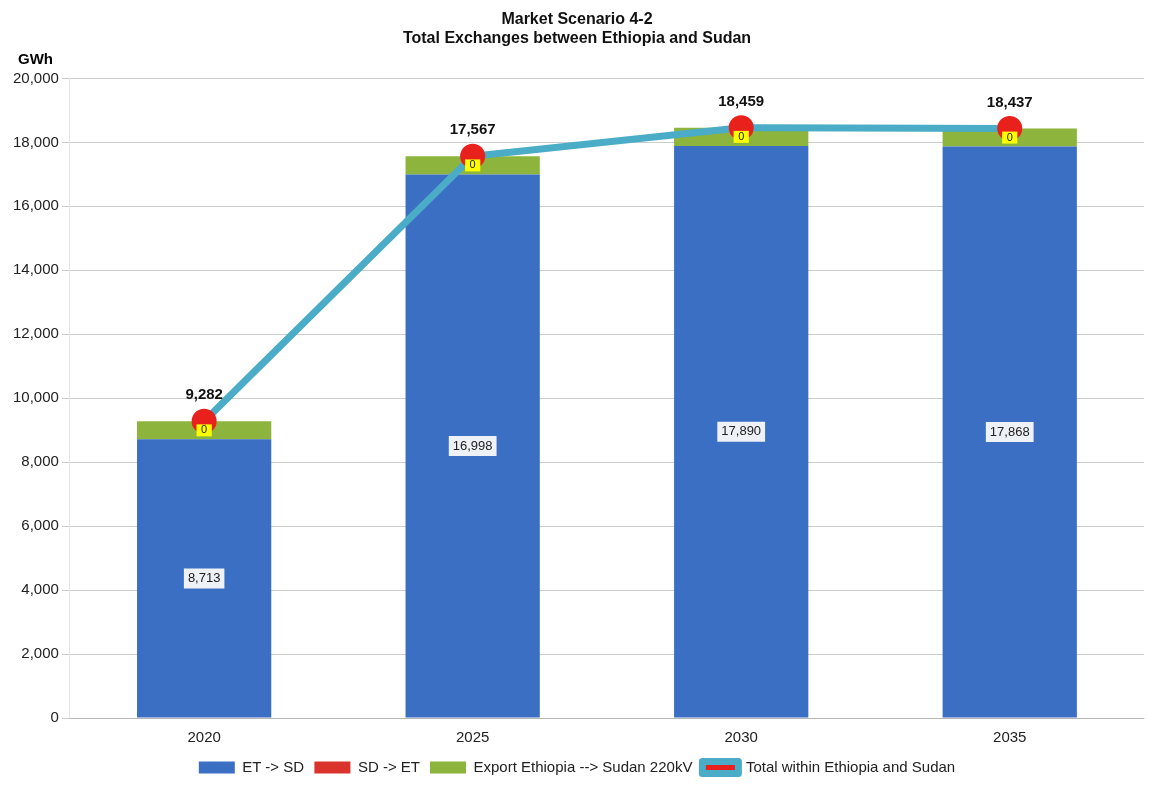 This screenshot has height=795, width=1164. Describe the element at coordinates (472, 737) in the screenshot. I see `x-tick-label: 2025` at that location.